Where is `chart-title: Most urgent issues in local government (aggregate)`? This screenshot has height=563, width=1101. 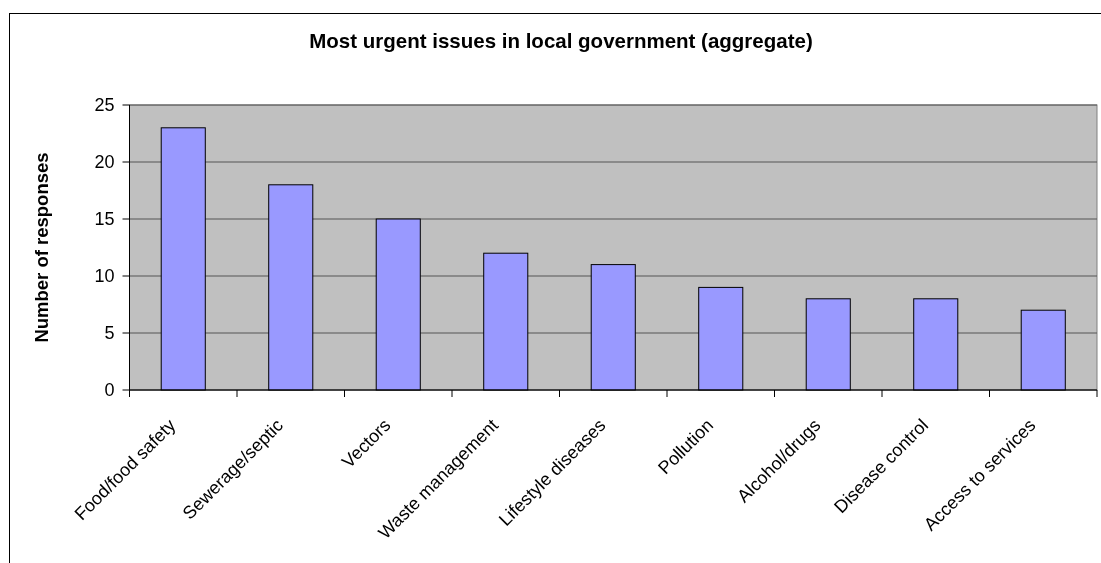
chart-title: Most urgent issues in local government (aggregate) is located at coordinates (561, 40).